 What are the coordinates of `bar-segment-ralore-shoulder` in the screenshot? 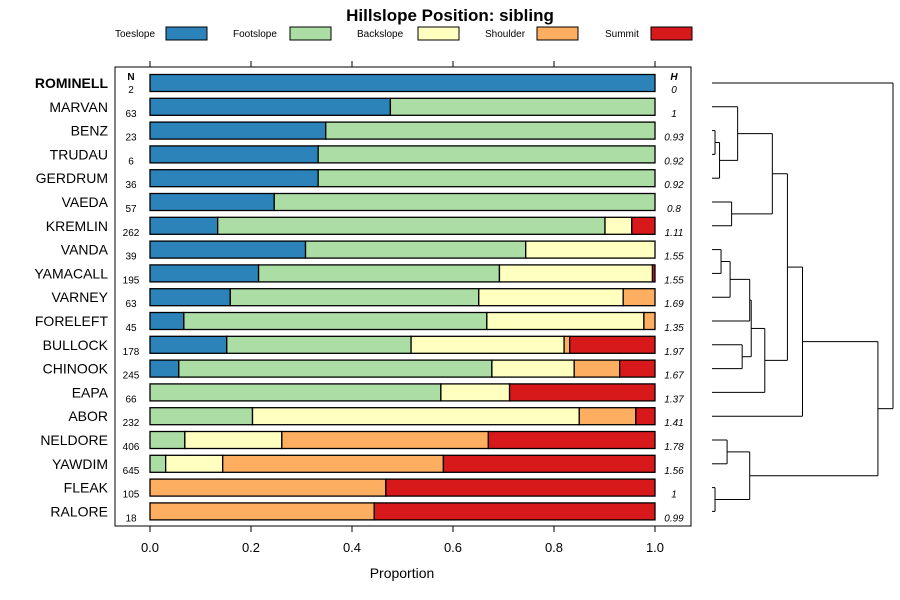 It's located at (262, 511).